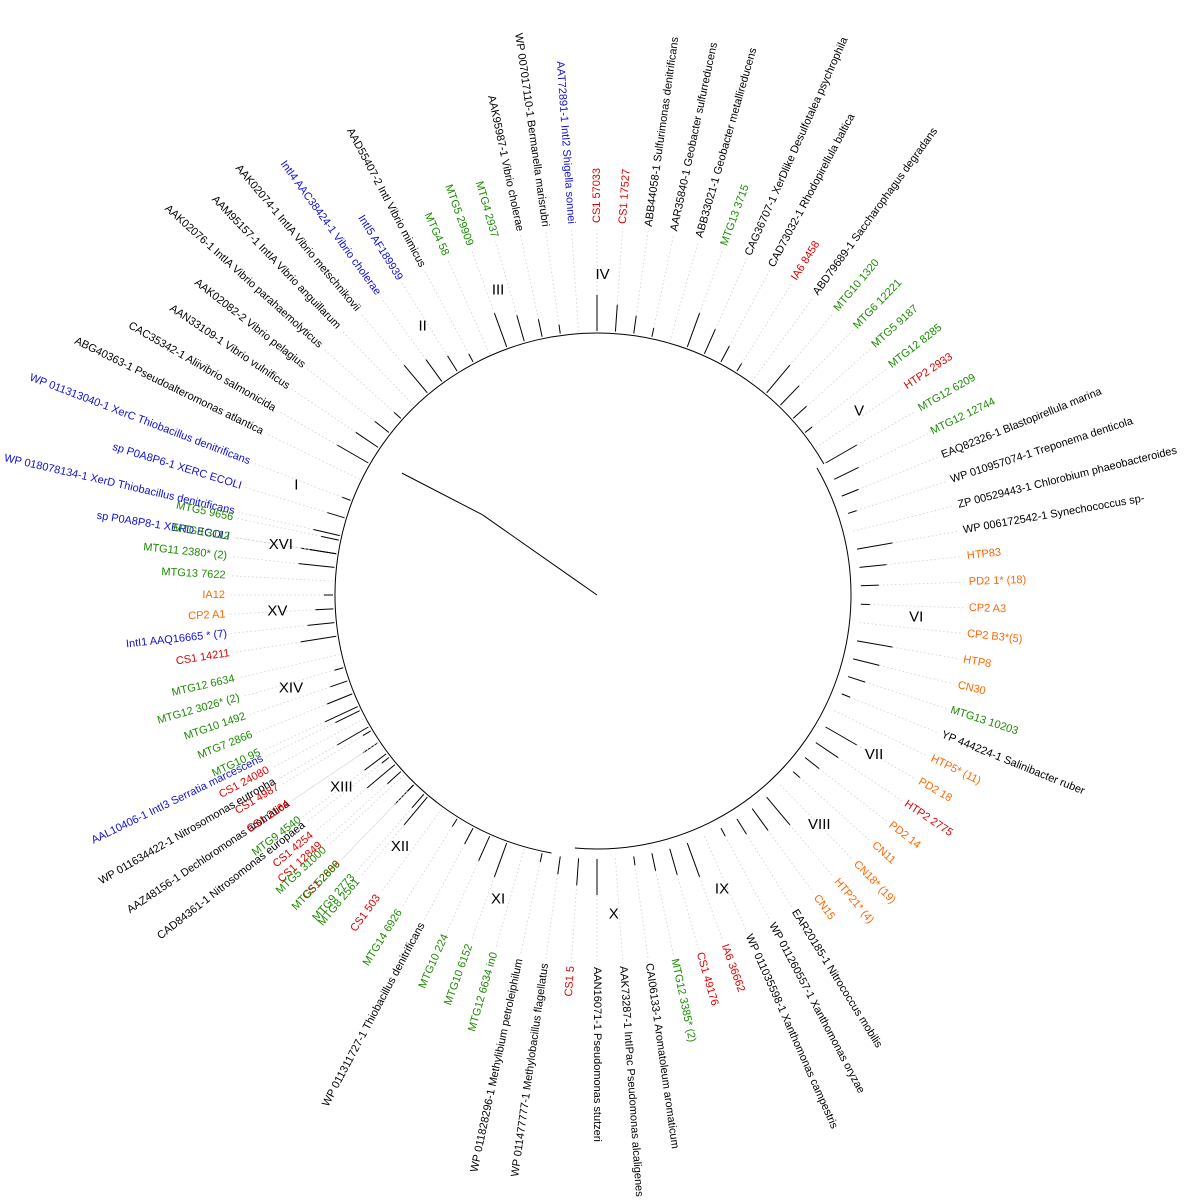 The height and width of the screenshot is (1200, 1194). Describe the element at coordinates (291, 688) in the screenshot. I see `clade-label: XIV` at that location.